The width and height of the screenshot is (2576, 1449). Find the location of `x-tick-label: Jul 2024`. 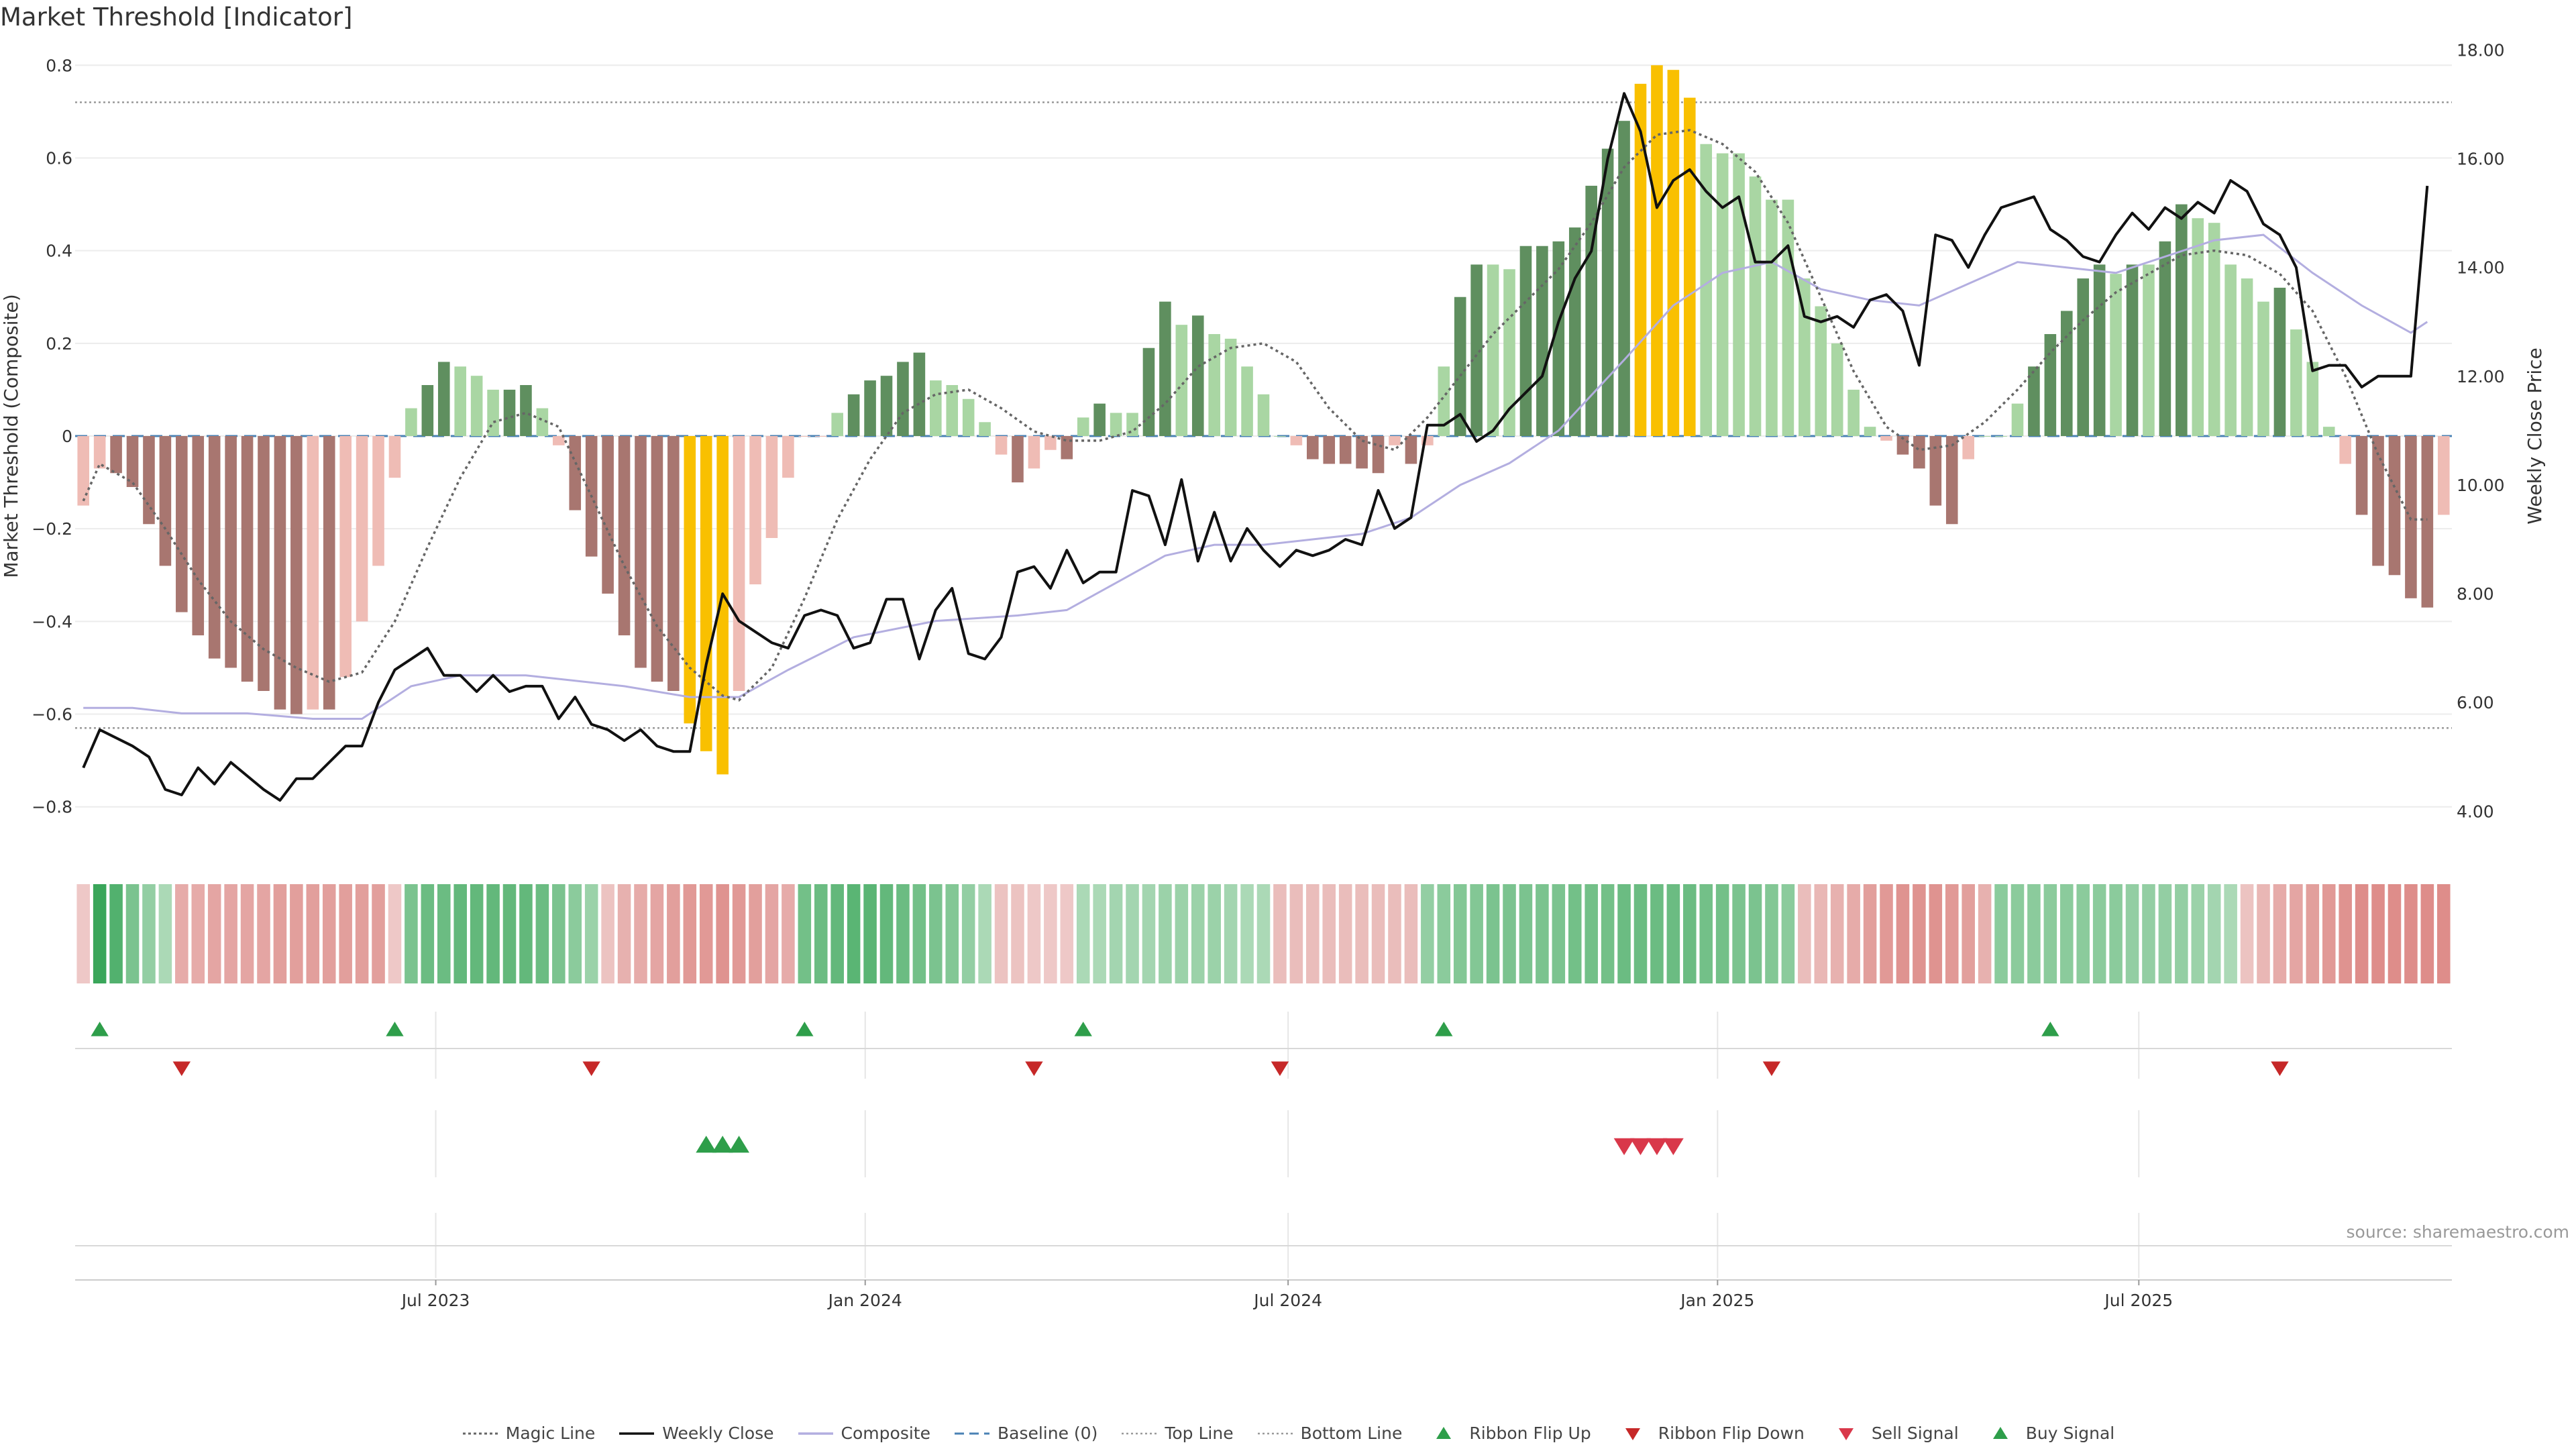

x-tick-label: Jul 2024 is located at coordinates (1287, 1300).